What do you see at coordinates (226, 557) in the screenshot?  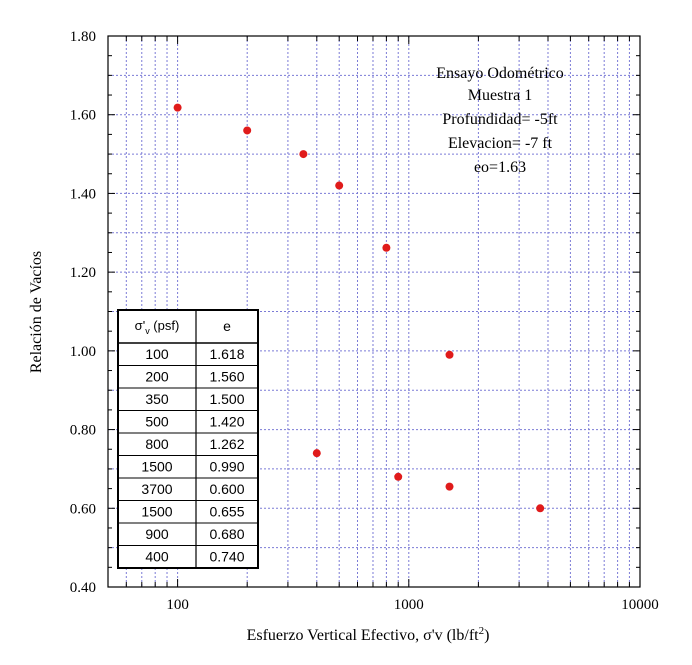 I see `table-cell-e: 0.740` at bounding box center [226, 557].